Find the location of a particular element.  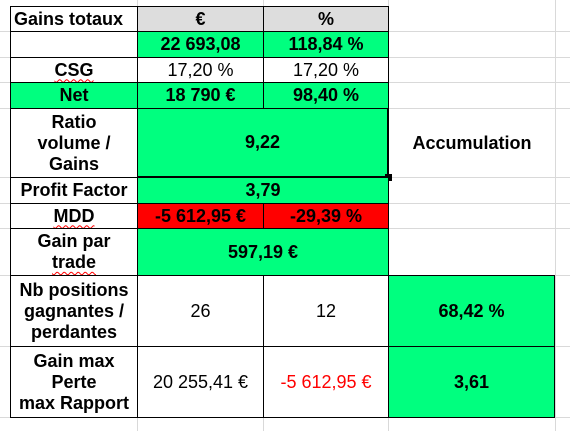

ratio-label-line1: Ratio is located at coordinates (74, 121).